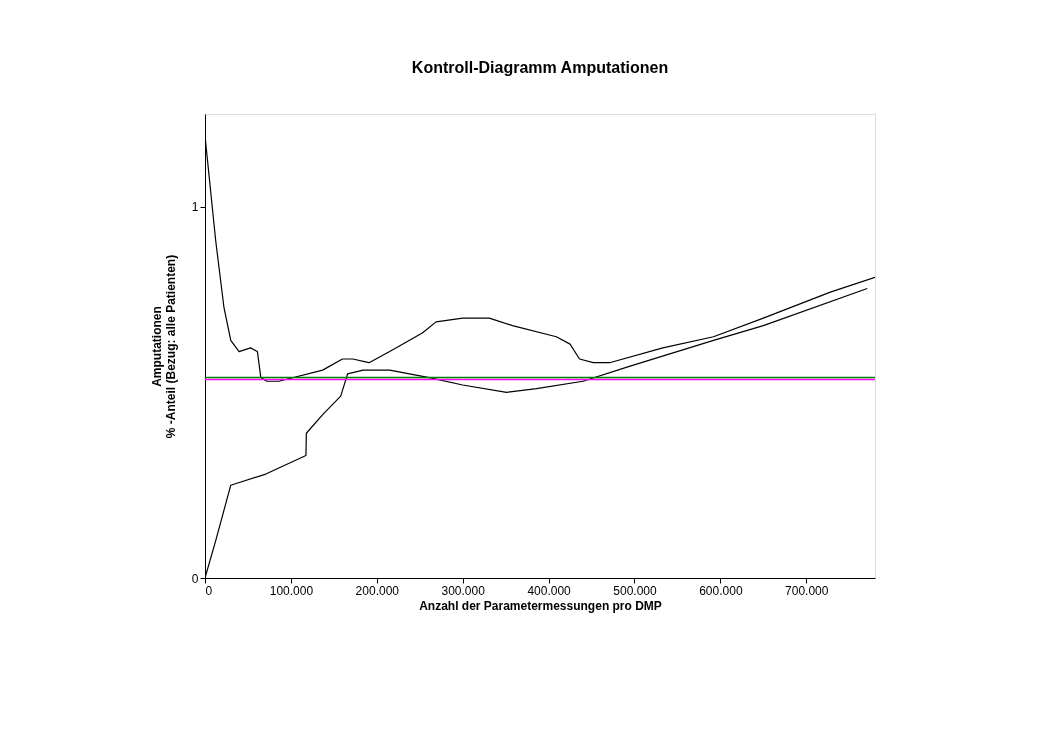  Describe the element at coordinates (807, 590) in the screenshot. I see `x-tick-label: 700.000` at that location.